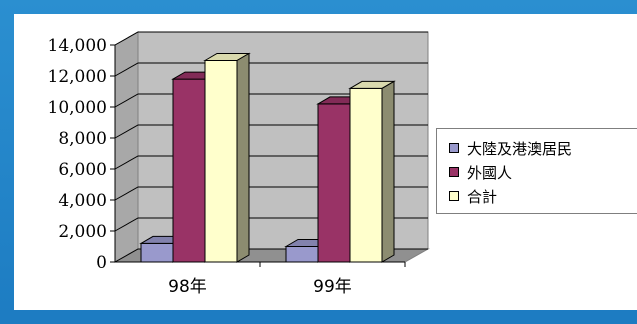 The image size is (637, 324). I want to click on y-tick-label: 6,000, so click(82, 170).